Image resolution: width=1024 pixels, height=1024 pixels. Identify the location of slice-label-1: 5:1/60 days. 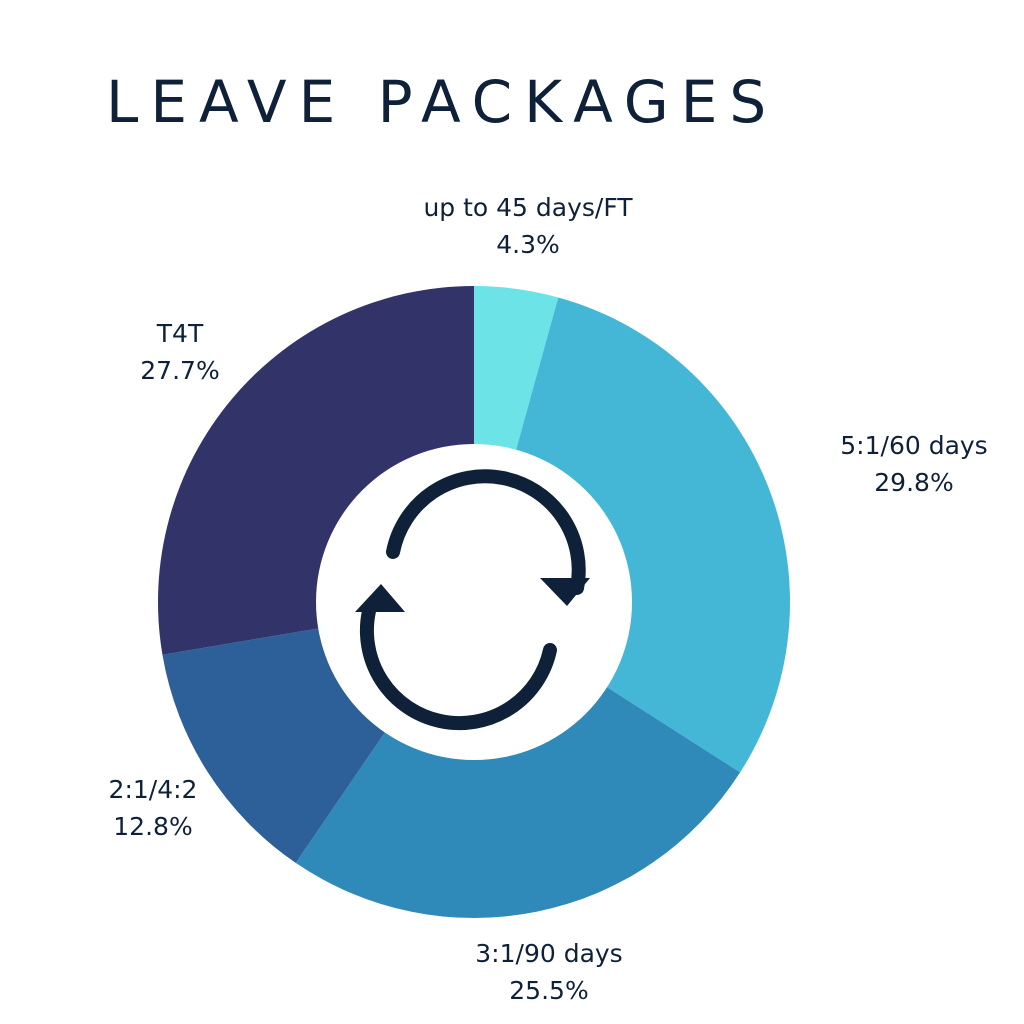
(913, 445).